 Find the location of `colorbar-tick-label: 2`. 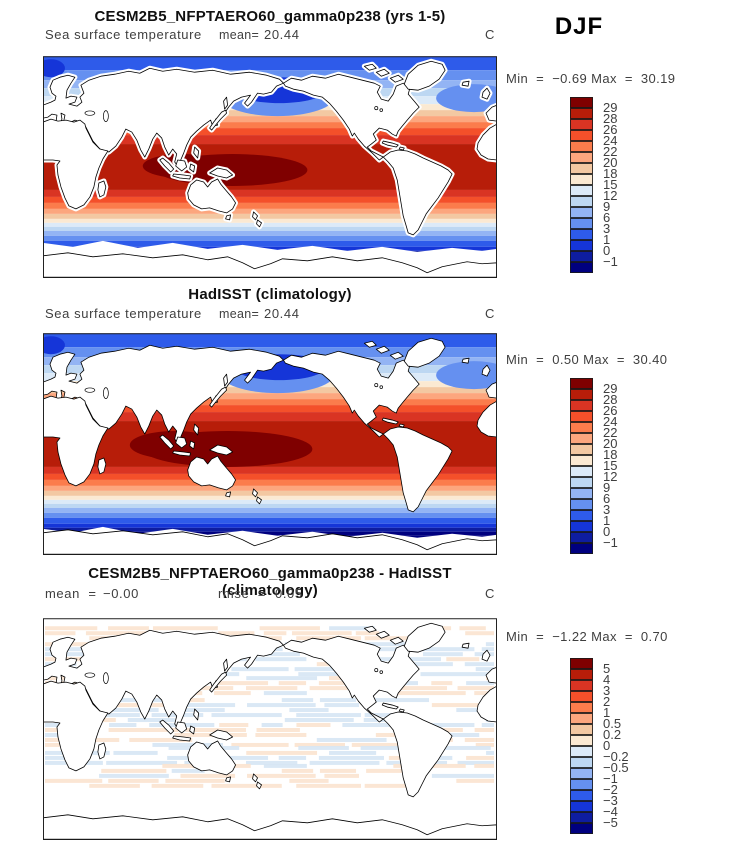

colorbar-tick-label: 2 is located at coordinates (607, 701).